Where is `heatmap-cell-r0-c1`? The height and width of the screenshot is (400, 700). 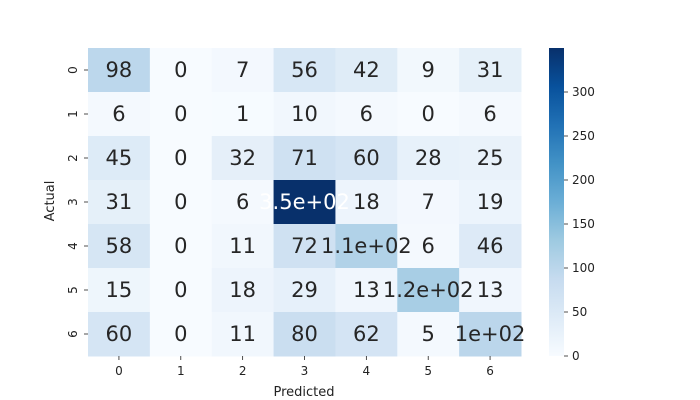 heatmap-cell-r0-c1 is located at coordinates (181, 70).